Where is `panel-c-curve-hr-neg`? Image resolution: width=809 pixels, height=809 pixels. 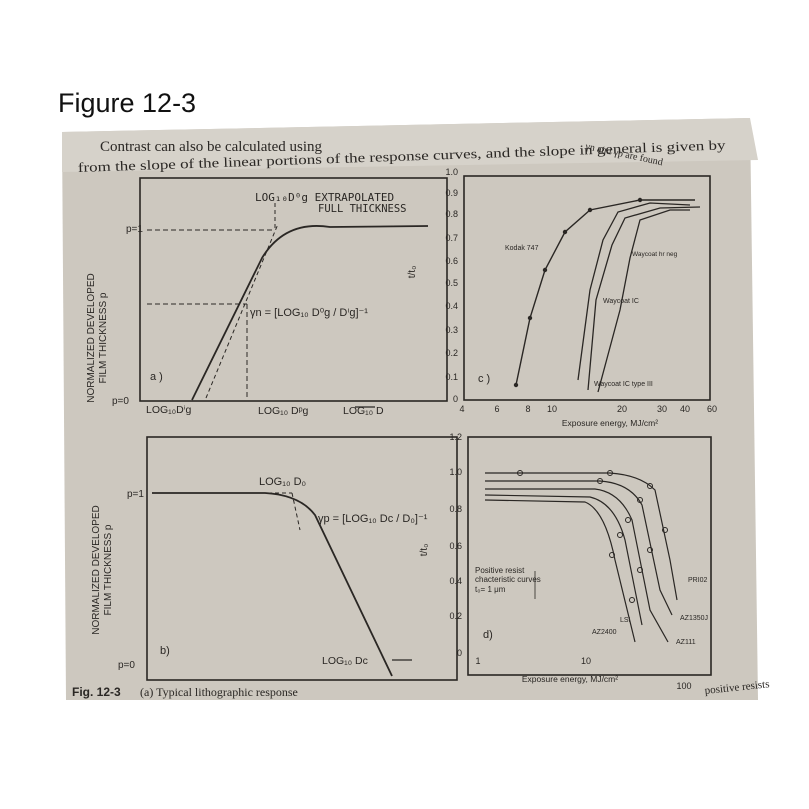
panel-c-curve-hr-neg is located at coordinates (634, 291).